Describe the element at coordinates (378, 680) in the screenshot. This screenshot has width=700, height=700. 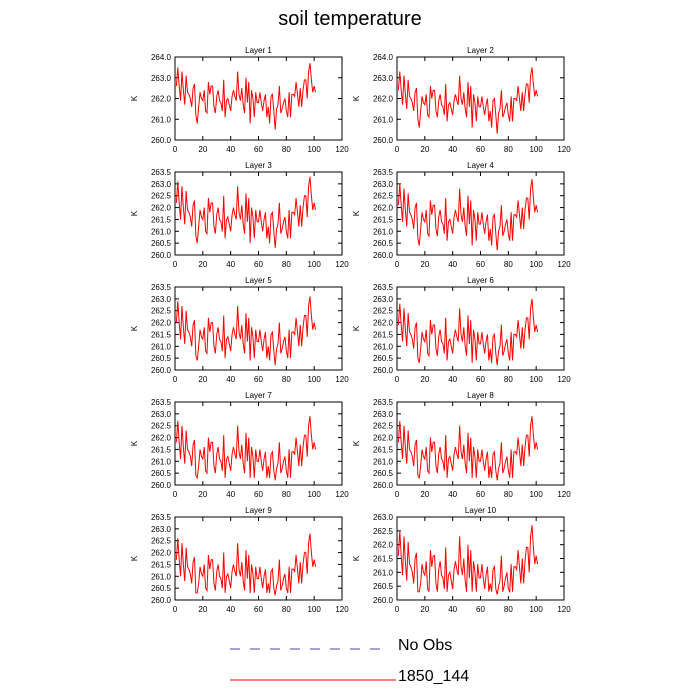
I see `legend-item-1850-144: 1850_144` at that location.